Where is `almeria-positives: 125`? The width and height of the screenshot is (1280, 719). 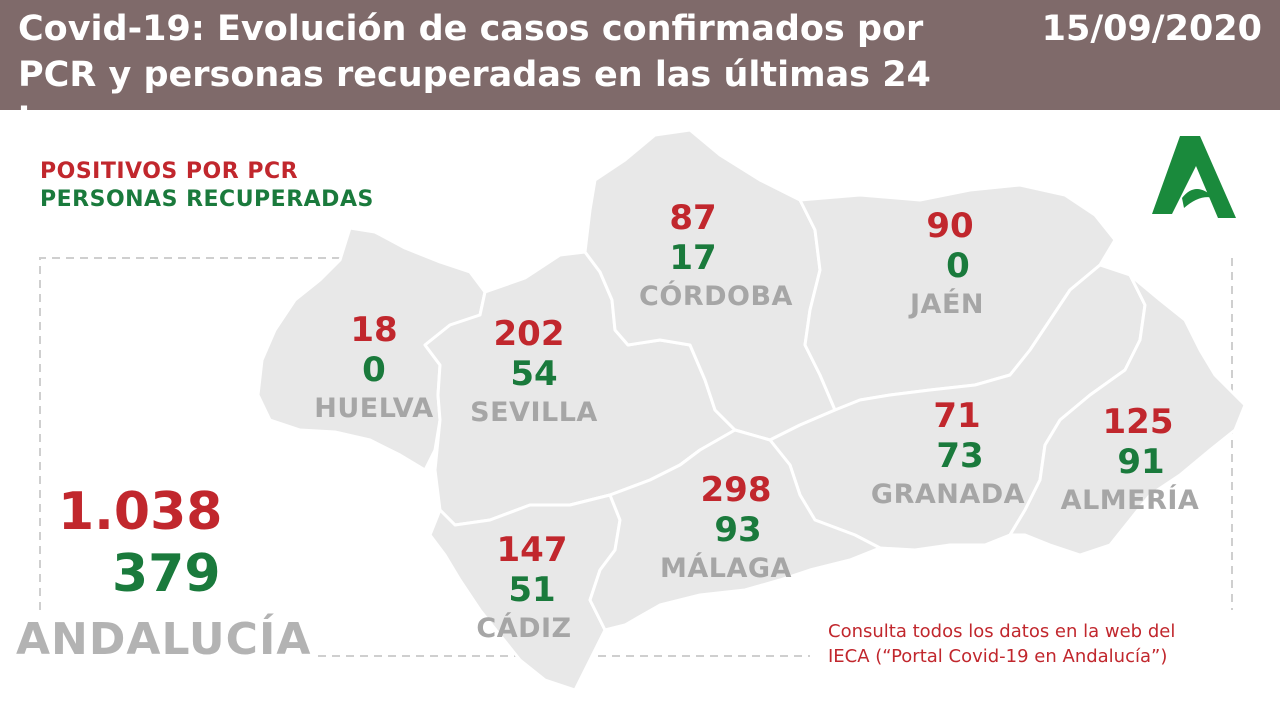 almeria-positives: 125 is located at coordinates (1138, 422).